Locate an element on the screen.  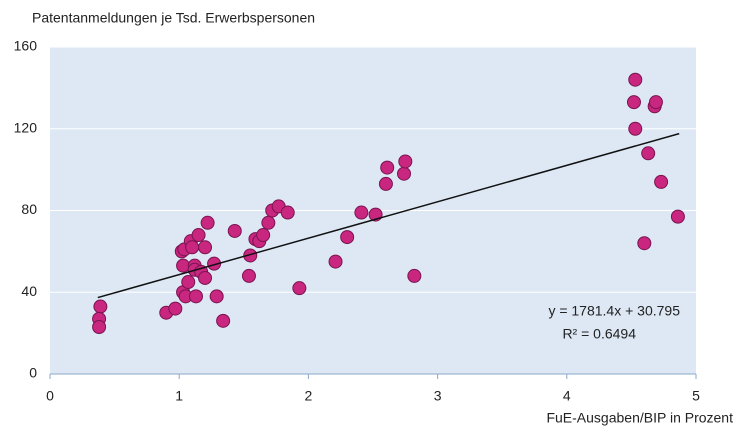
r-squared: R² = 0.6494 is located at coordinates (599, 334).